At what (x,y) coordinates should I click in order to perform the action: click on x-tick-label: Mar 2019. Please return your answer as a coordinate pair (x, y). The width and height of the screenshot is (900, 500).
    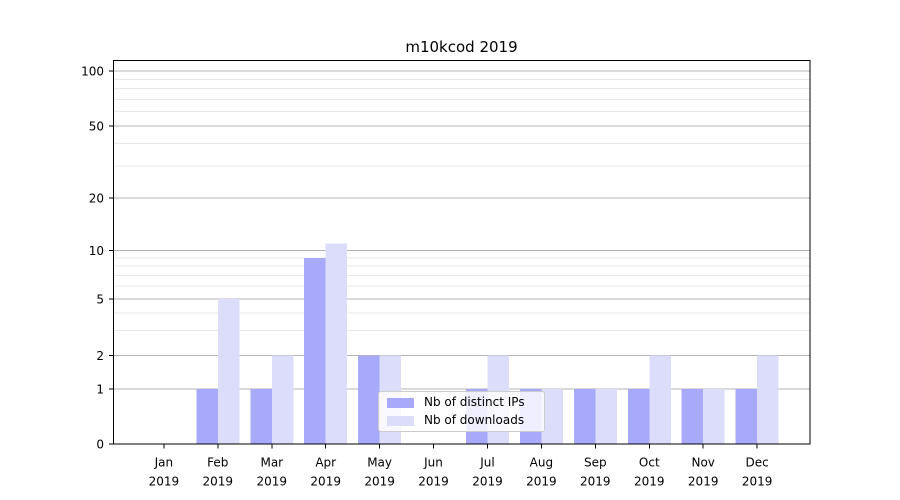
    Looking at the image, I should click on (272, 472).